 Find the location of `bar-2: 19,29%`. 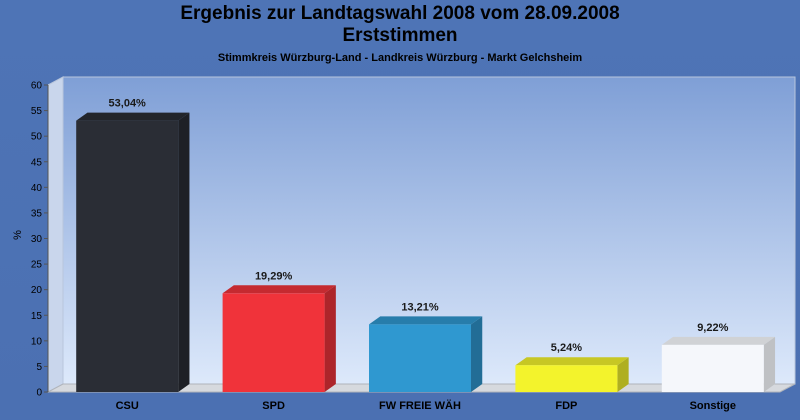

bar-2: 19,29% is located at coordinates (279, 331).